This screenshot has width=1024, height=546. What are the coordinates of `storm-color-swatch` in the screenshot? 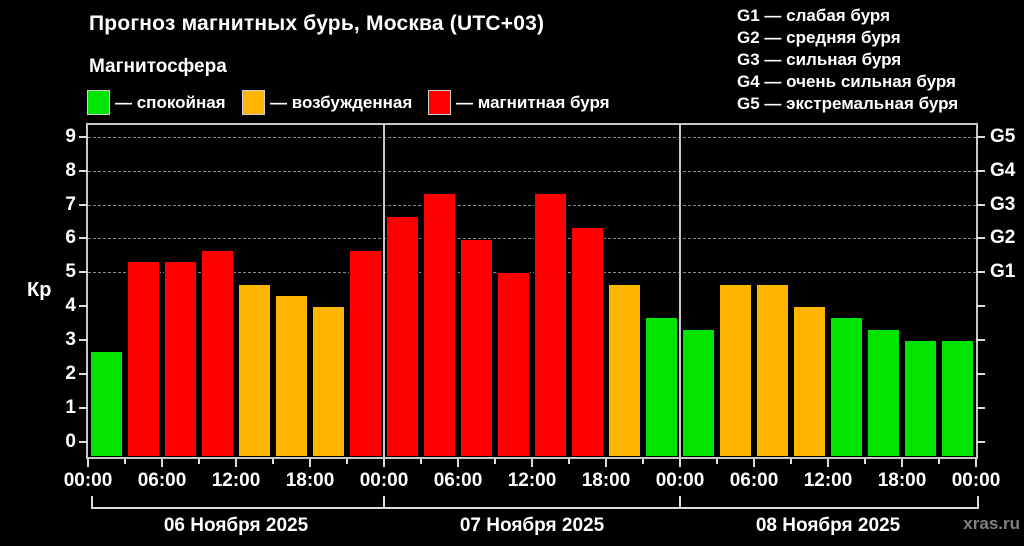 It's located at (439, 102).